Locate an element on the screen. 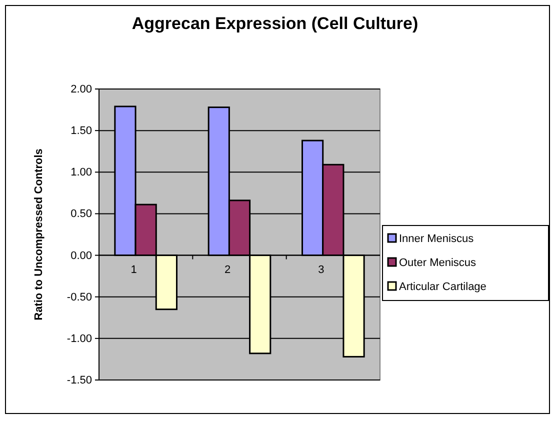 This screenshot has width=555, height=421. x-tick-label: 3 is located at coordinates (321, 270).